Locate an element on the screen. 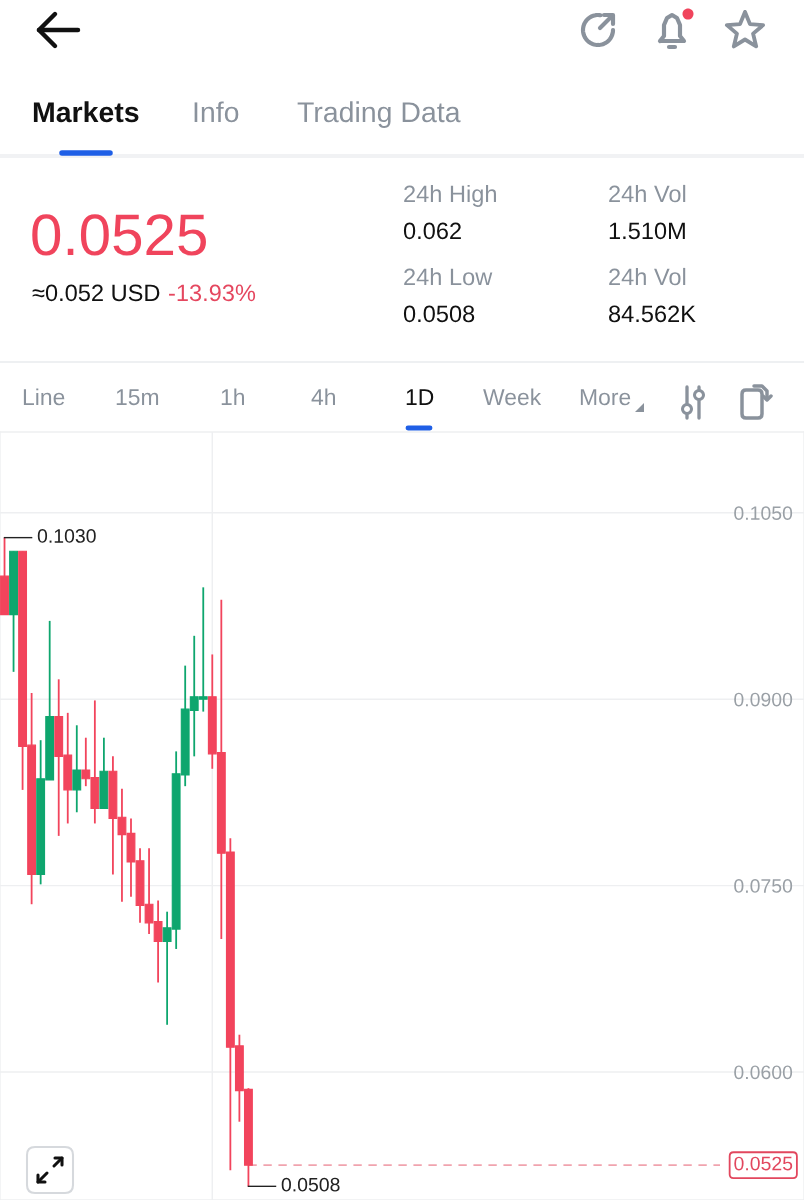  text: Line is located at coordinates (44, 397).